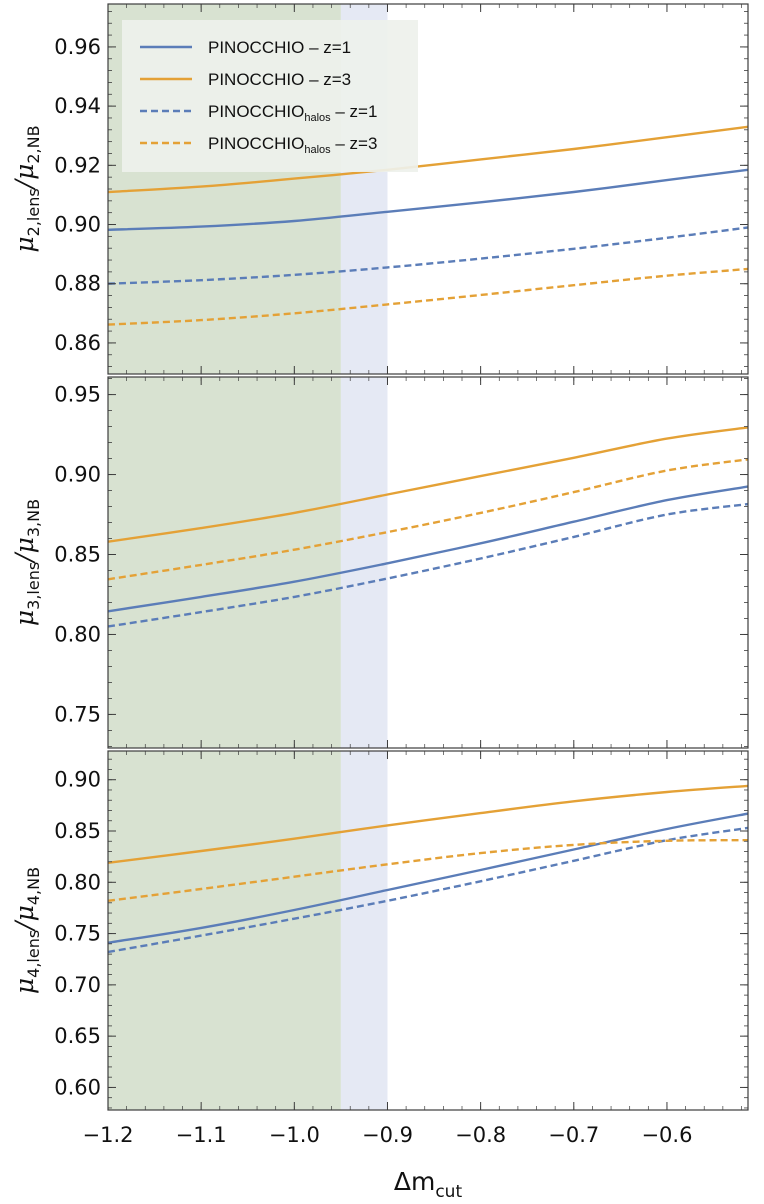 The height and width of the screenshot is (1204, 764). Describe the element at coordinates (279, 47) in the screenshot. I see `legend-entry-label: PINOCCHIO – z=1` at that location.